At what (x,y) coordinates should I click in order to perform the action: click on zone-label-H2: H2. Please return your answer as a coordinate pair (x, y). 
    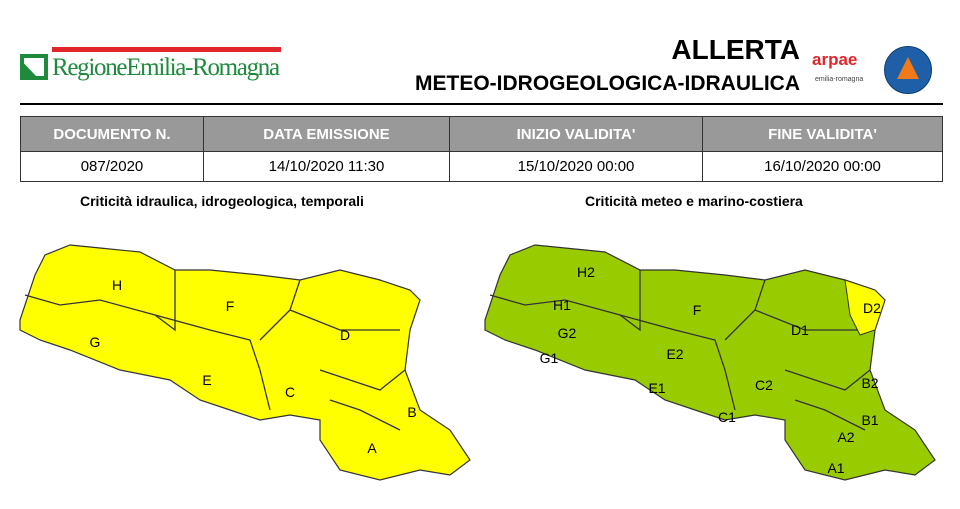
    Looking at the image, I should click on (586, 272).